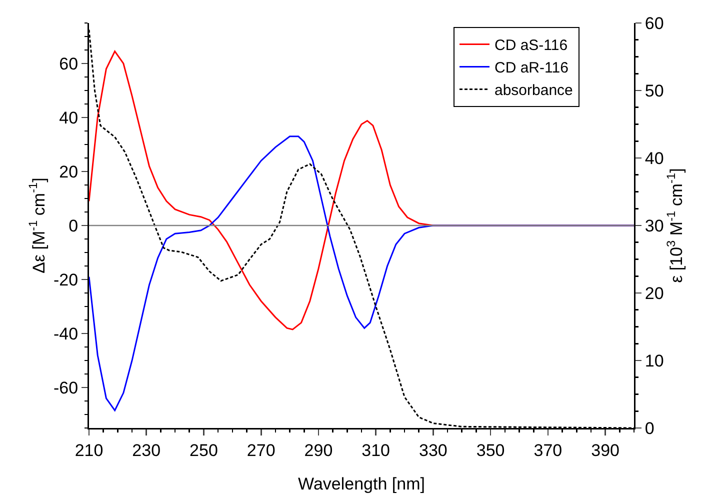  I want to click on x-tick-label: 350, so click(490, 450).